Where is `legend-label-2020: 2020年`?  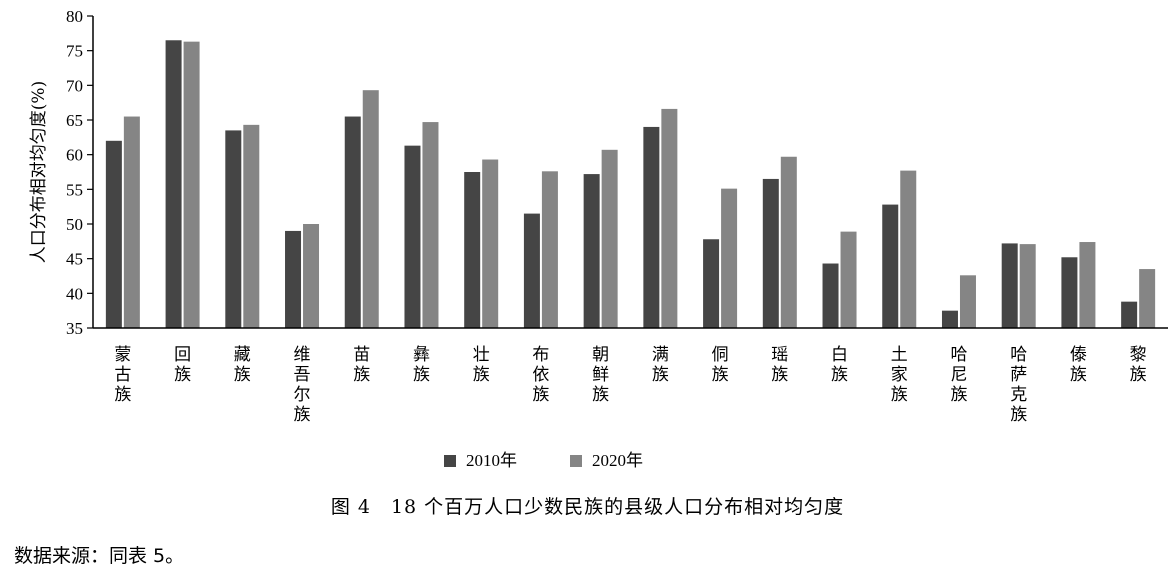
legend-label-2020: 2020年 is located at coordinates (617, 460).